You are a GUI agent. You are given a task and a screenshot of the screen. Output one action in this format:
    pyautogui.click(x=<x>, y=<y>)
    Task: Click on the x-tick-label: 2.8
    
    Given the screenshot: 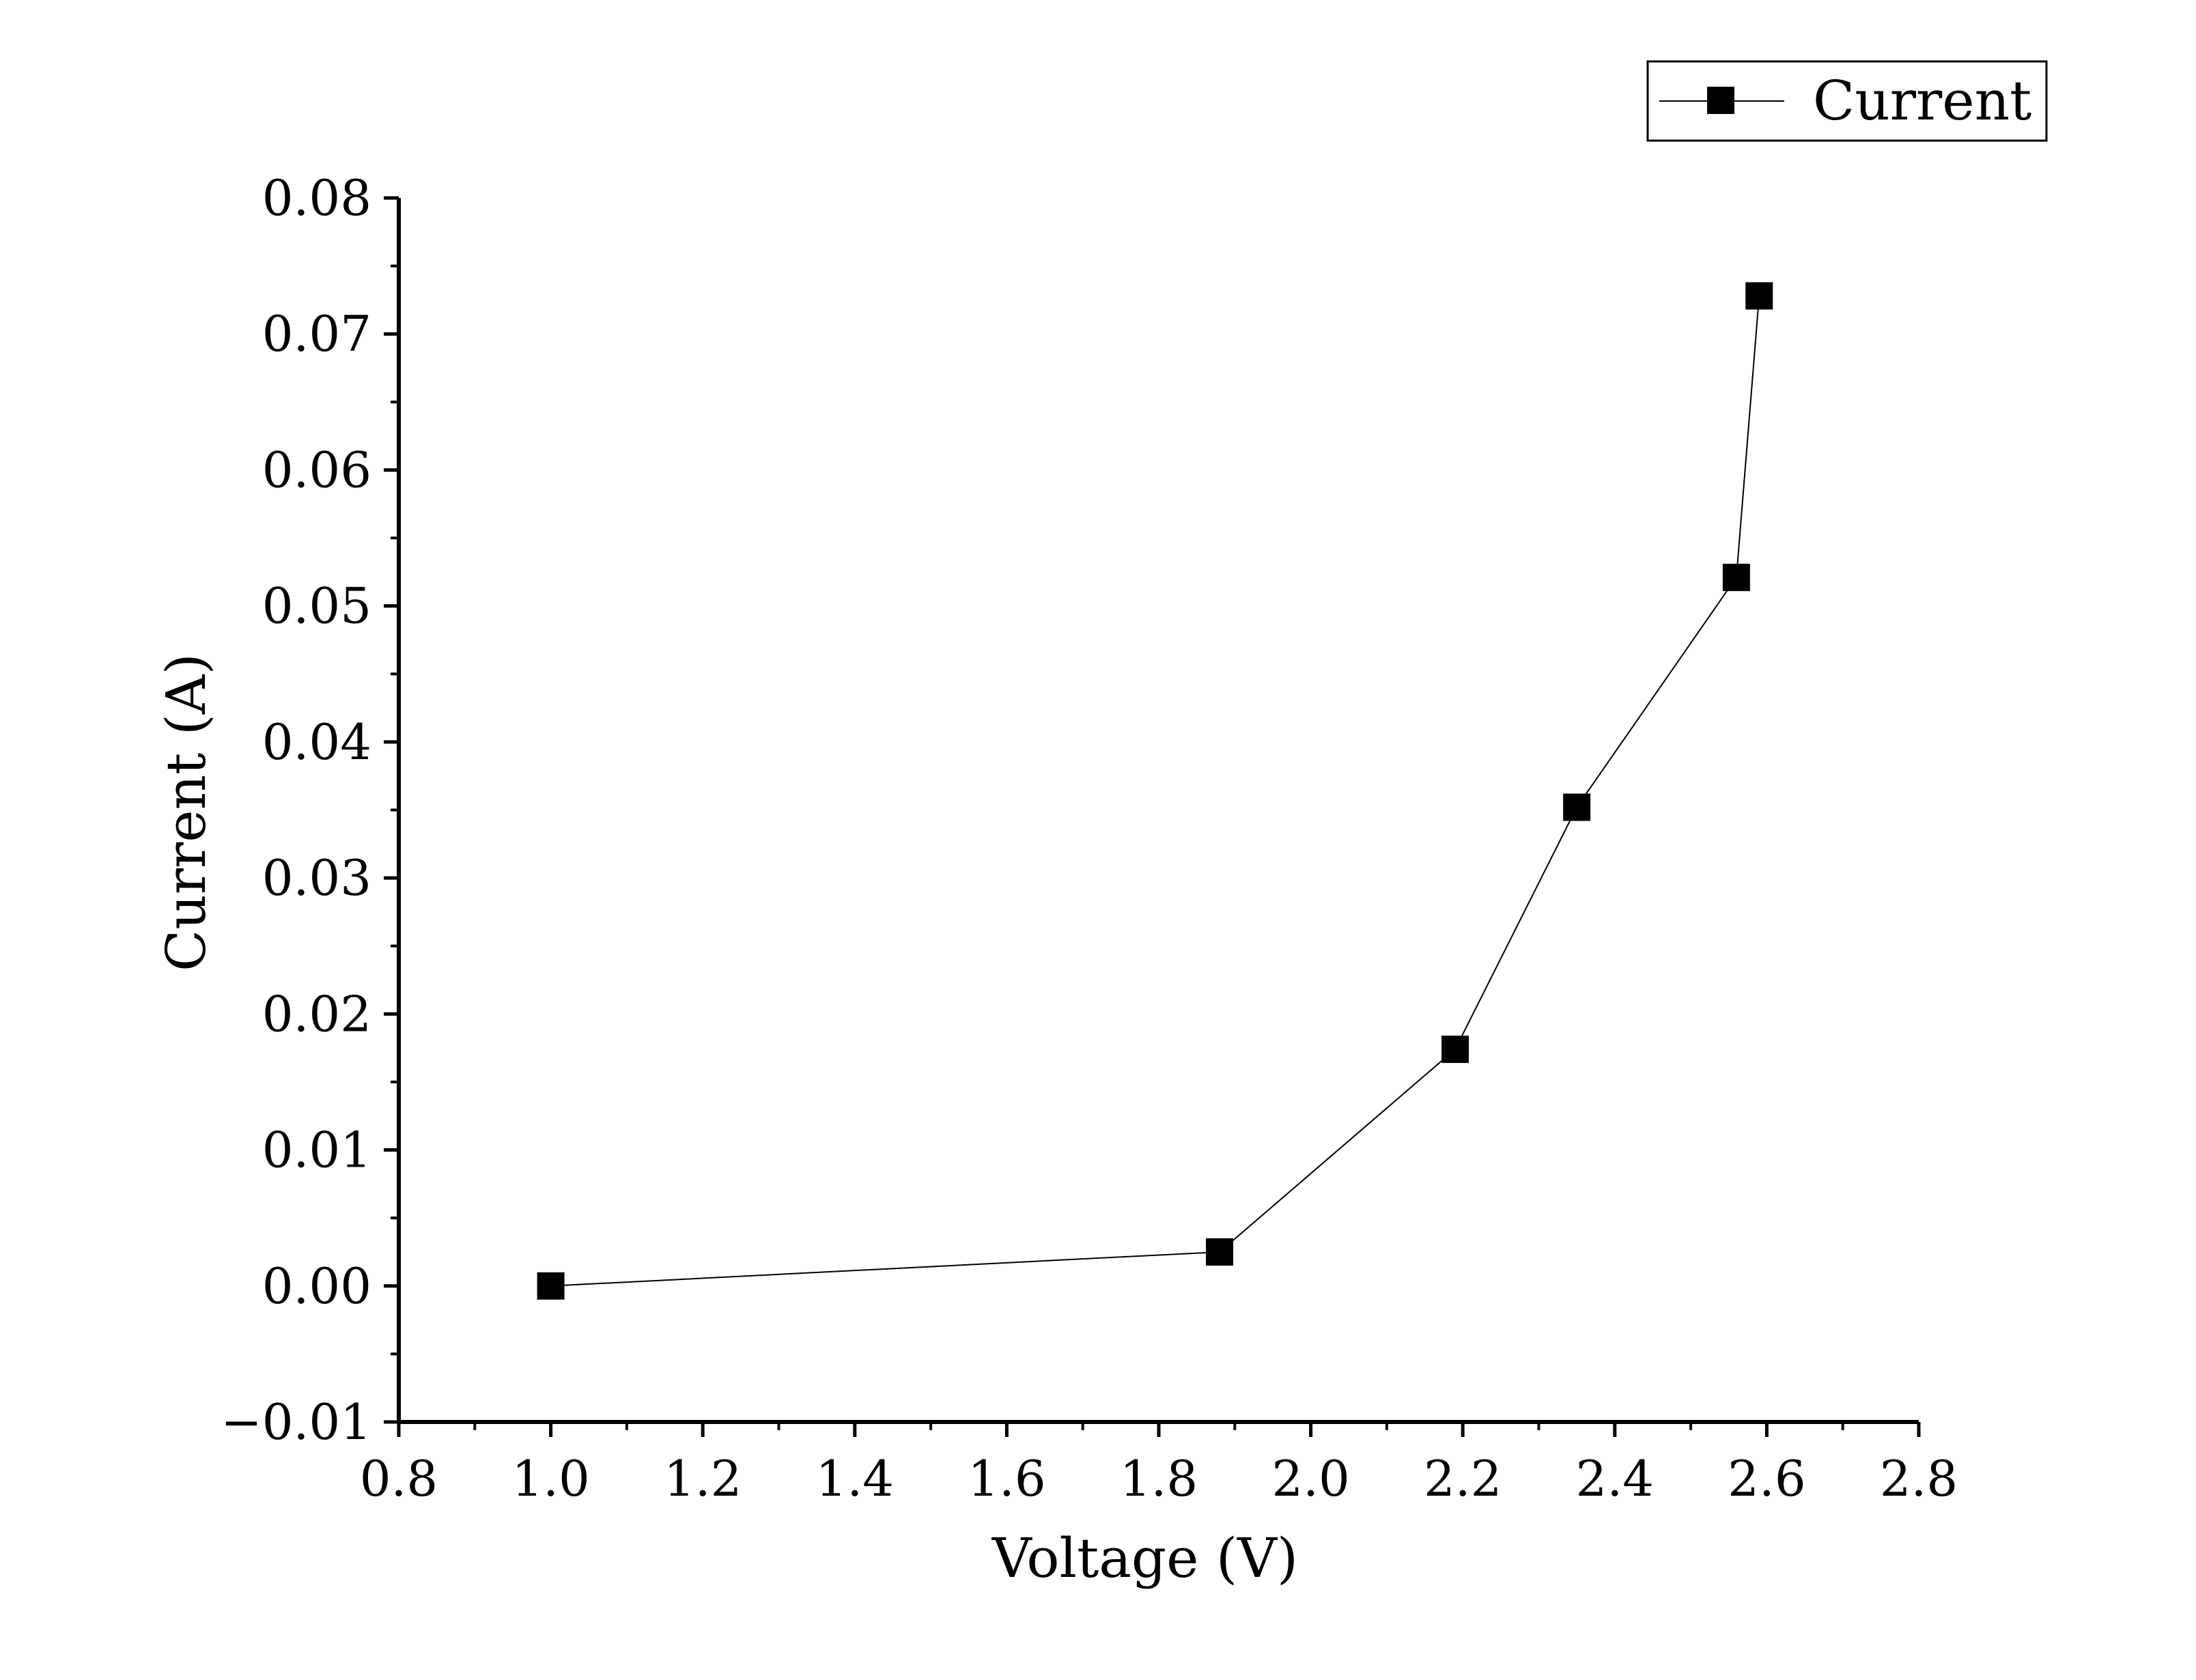 What is the action you would take?
    pyautogui.click(x=1919, y=1478)
    